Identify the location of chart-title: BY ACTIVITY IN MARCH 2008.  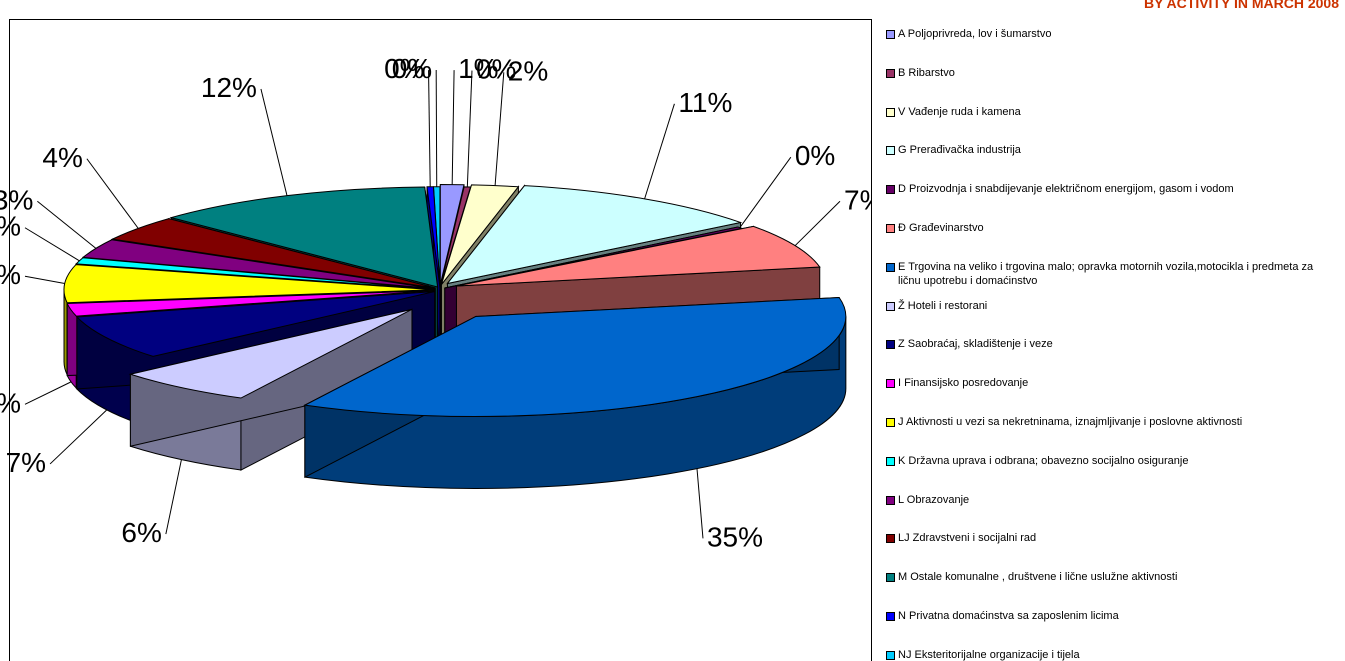
(1241, 5).